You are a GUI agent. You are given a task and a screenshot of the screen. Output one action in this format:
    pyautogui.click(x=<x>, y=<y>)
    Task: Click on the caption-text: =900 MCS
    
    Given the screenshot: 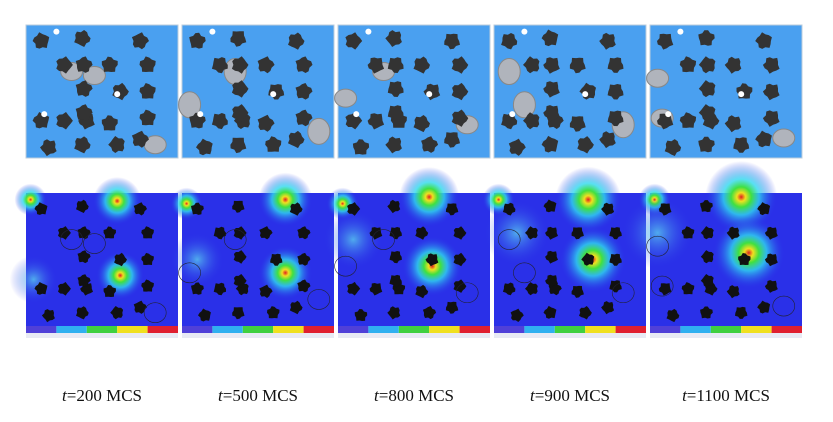 What is the action you would take?
    pyautogui.click(x=572, y=395)
    